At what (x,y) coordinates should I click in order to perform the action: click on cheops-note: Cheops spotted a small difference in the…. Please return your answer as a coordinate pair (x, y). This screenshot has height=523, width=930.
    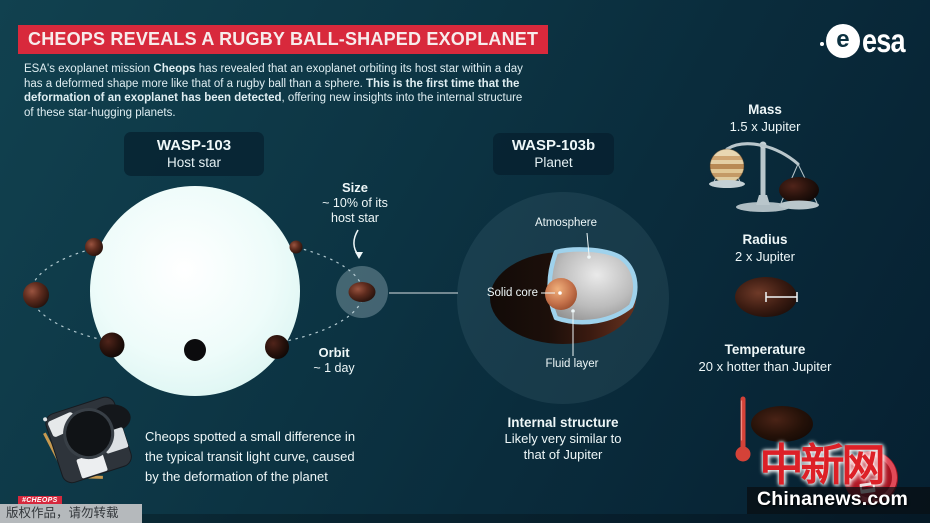
    Looking at the image, I should click on (275, 457).